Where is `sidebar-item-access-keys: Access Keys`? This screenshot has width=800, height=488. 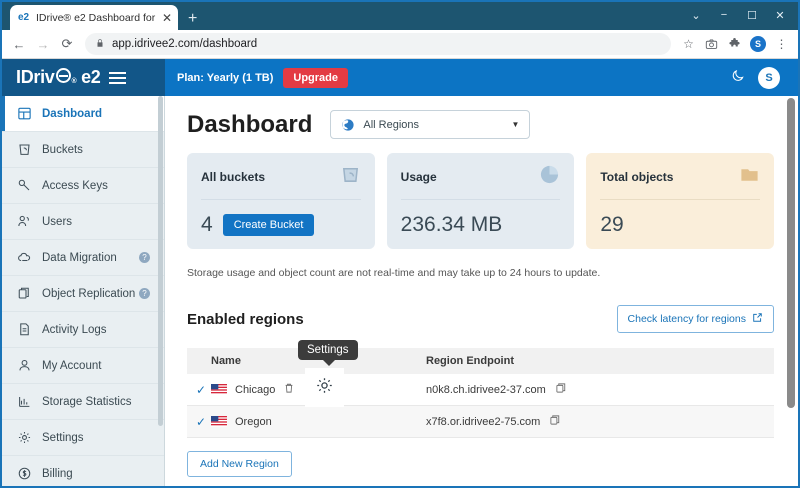 sidebar-item-access-keys: Access Keys is located at coordinates (83, 186).